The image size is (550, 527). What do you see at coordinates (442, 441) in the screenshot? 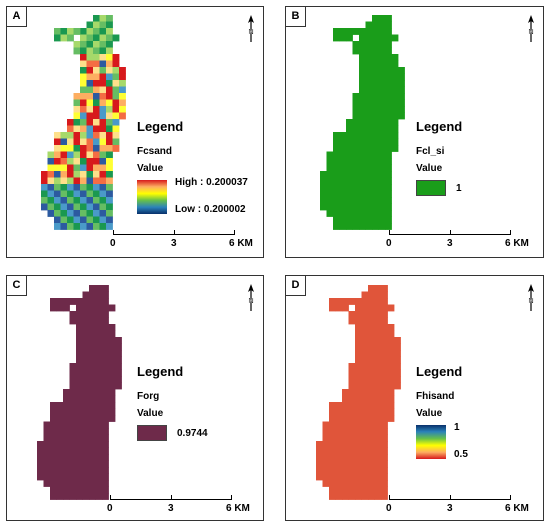
I see `legend-gradient: 1 0.5` at bounding box center [442, 441].